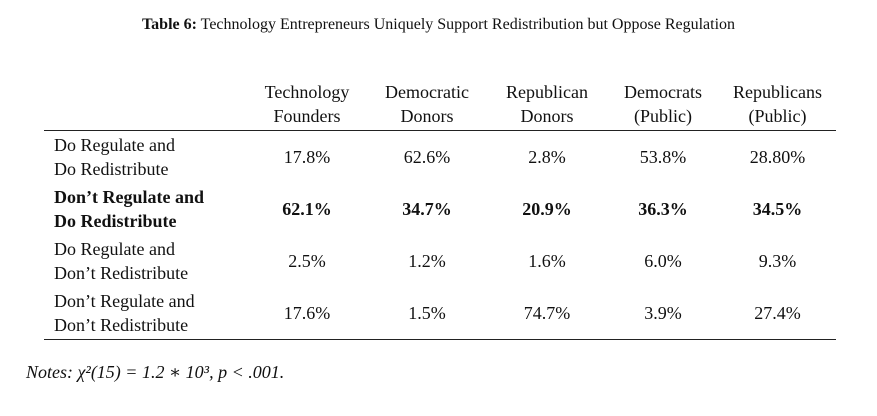 Image resolution: width=877 pixels, height=416 pixels. I want to click on column-header: Democratic Donors, so click(427, 105).